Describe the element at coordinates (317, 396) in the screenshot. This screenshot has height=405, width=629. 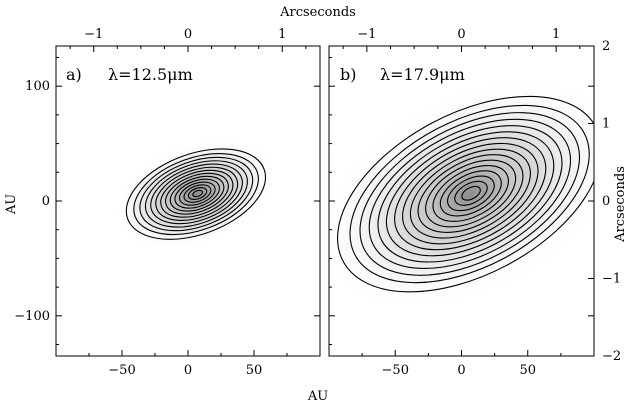
I see `bottom-axis-title: AU` at that location.